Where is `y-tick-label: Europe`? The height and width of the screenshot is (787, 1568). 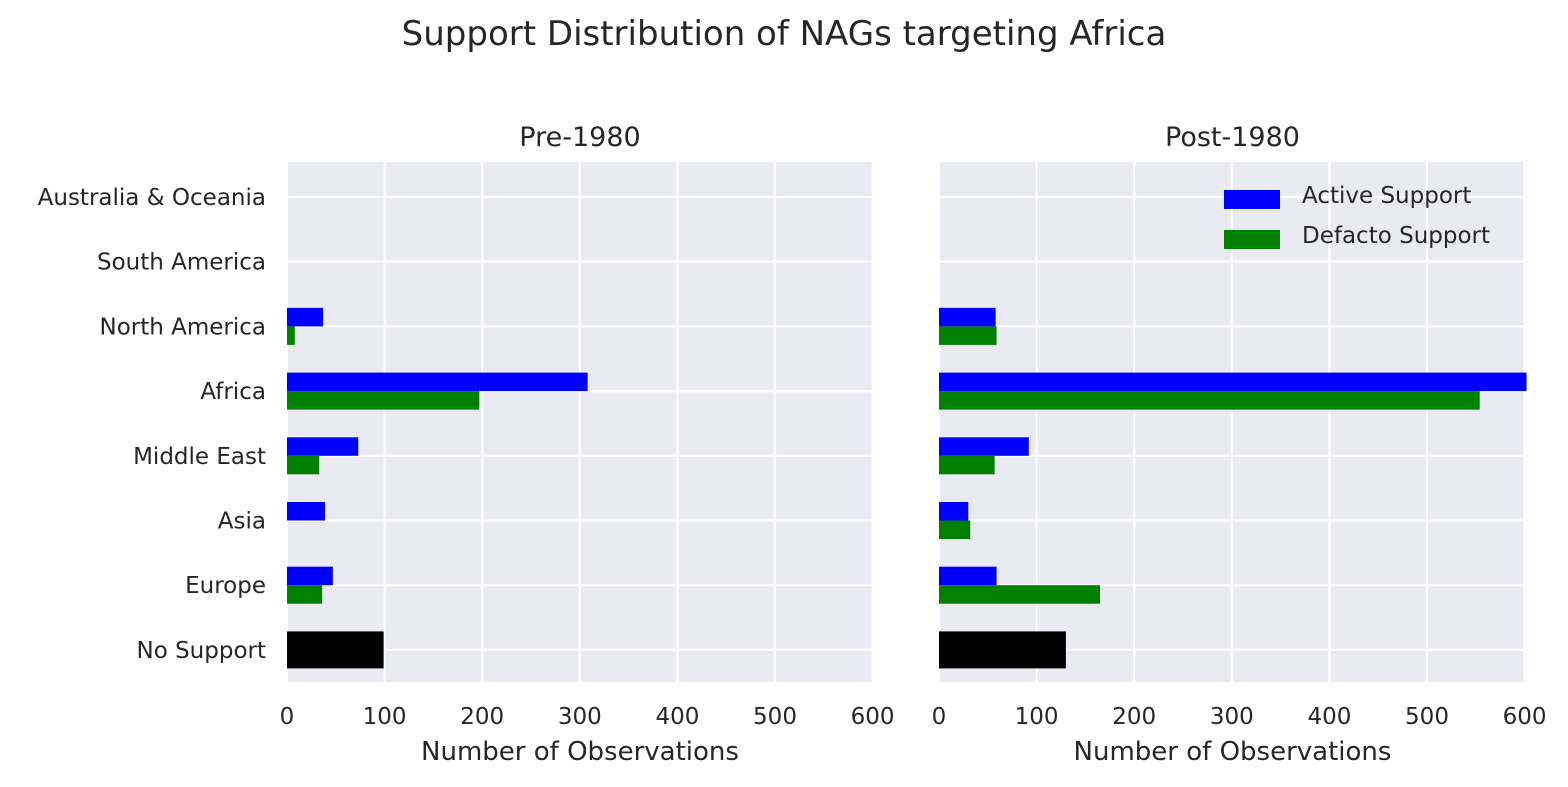 y-tick-label: Europe is located at coordinates (225, 586).